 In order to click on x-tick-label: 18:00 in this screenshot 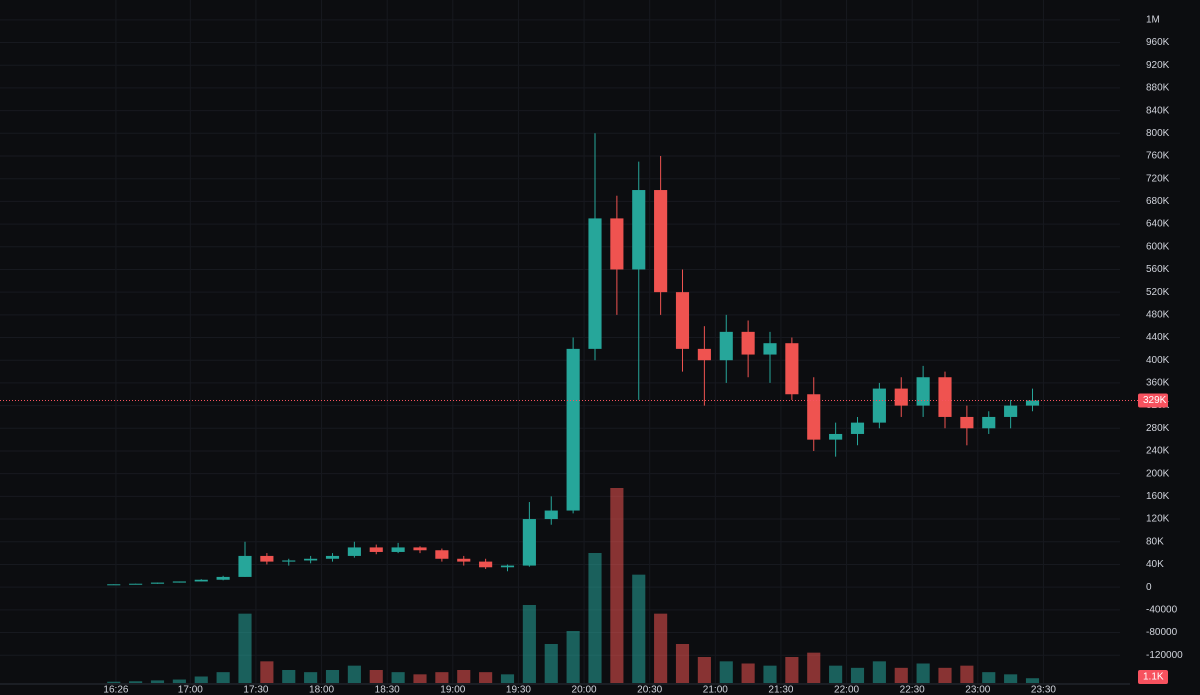, I will do `click(321, 690)`.